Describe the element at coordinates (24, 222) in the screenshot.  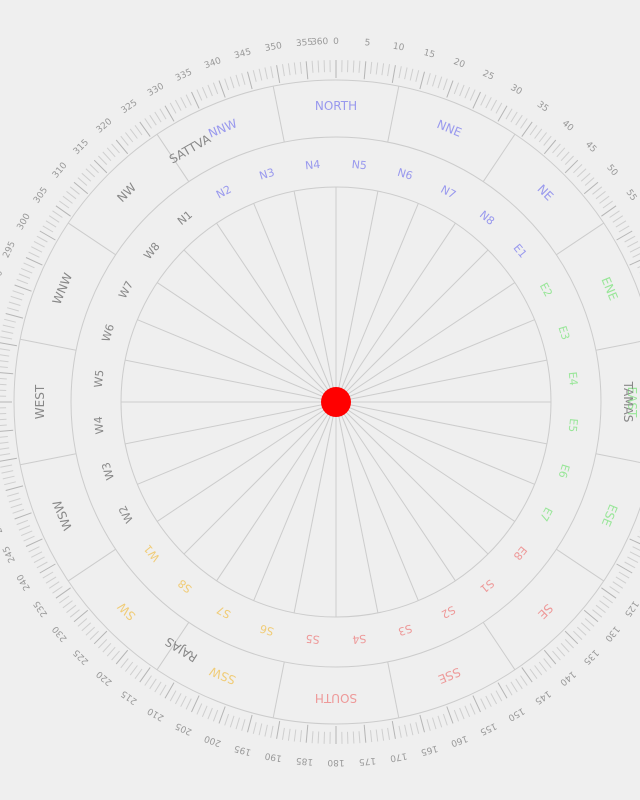
I see `degree-label: 300` at that location.